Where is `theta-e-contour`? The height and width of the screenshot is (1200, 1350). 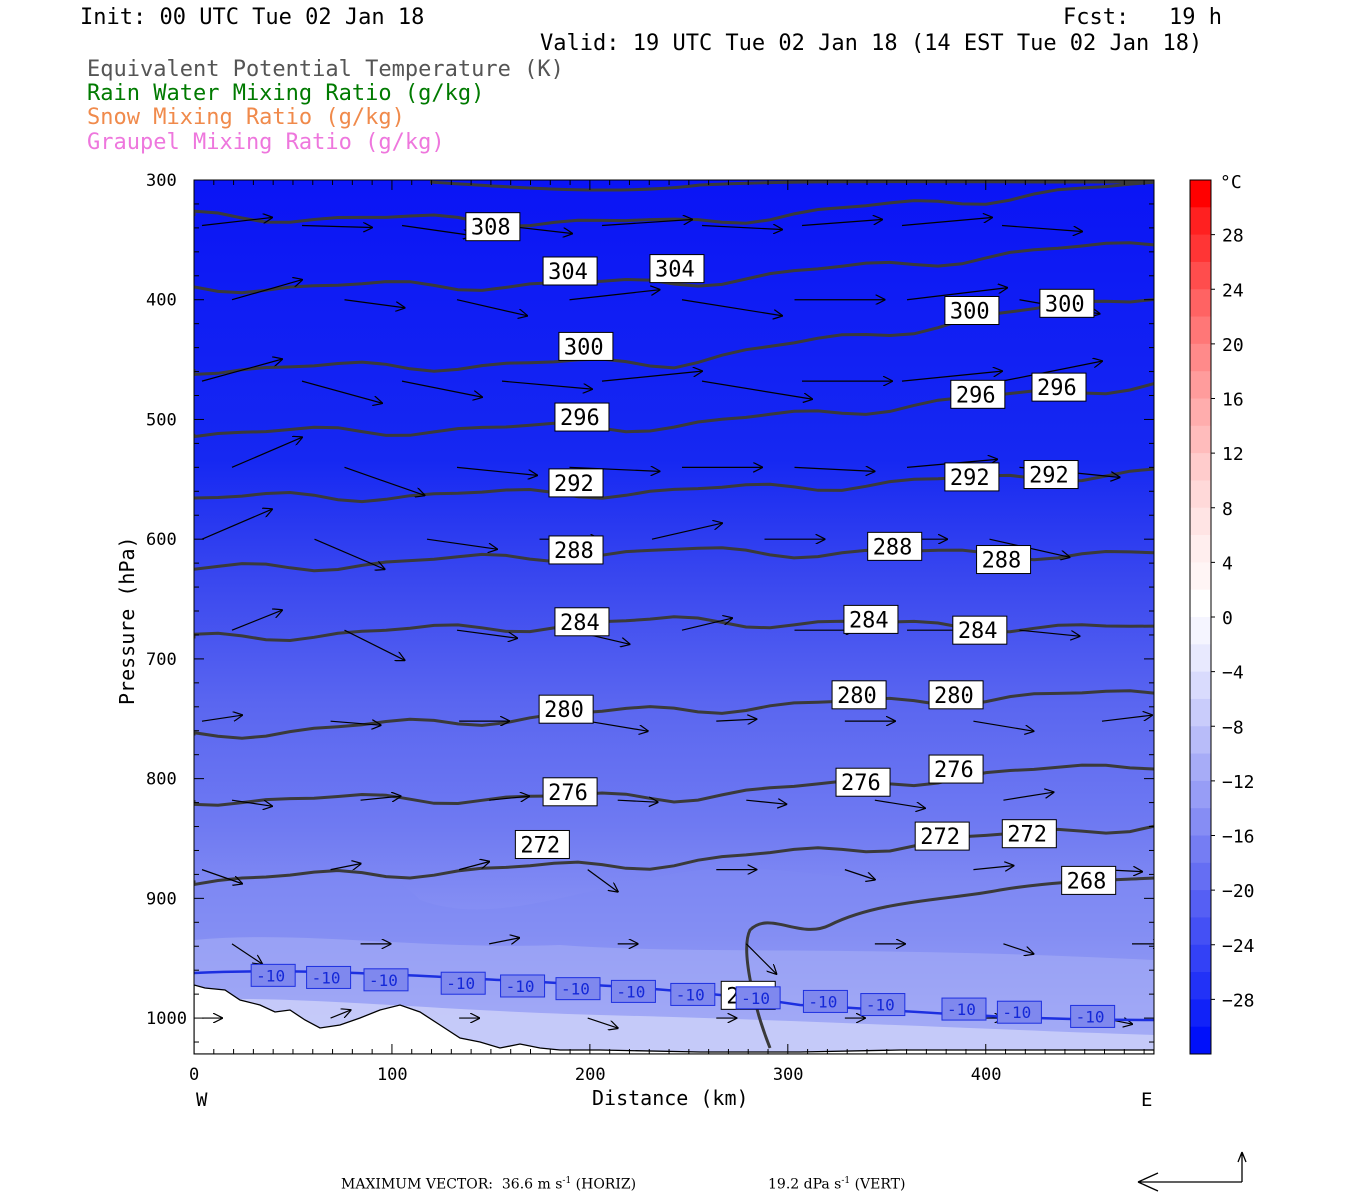
theta-e-contour is located at coordinates (674, 204).